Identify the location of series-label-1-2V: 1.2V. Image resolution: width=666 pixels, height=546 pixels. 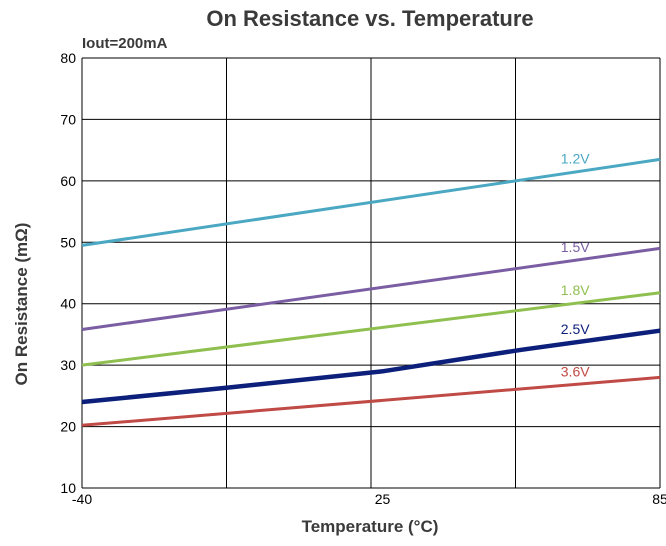
(575, 159).